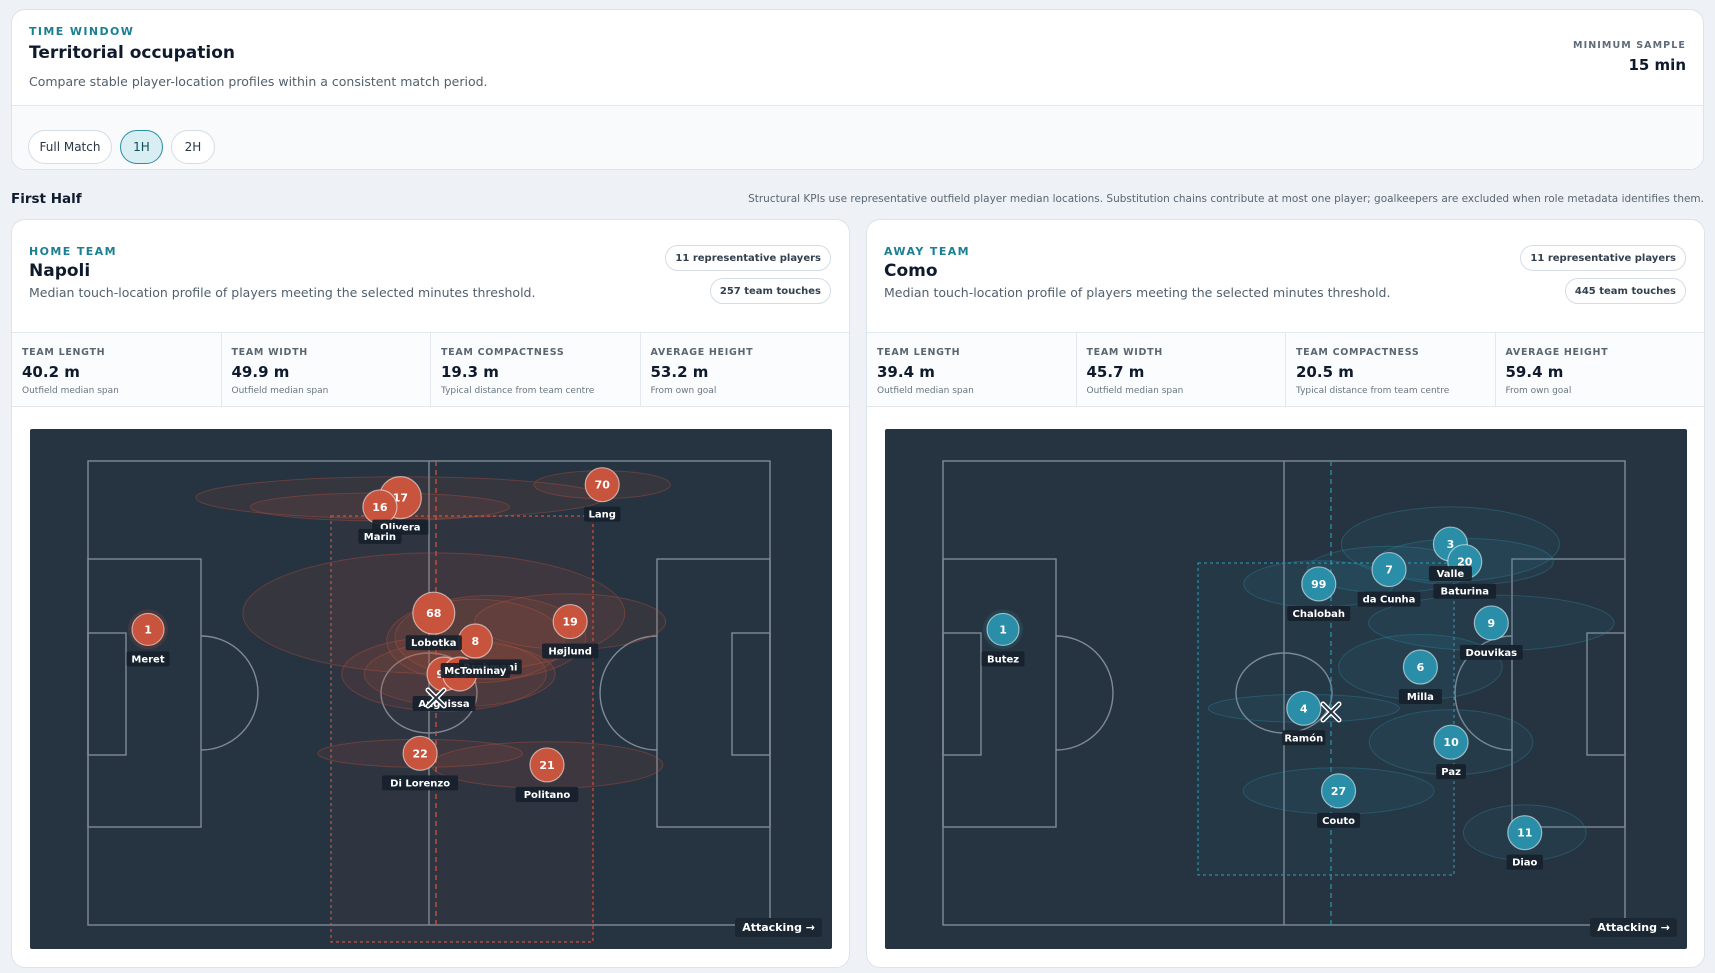 This screenshot has width=1715, height=973. What do you see at coordinates (602, 485) in the screenshot?
I see `player-marker: 70` at bounding box center [602, 485].